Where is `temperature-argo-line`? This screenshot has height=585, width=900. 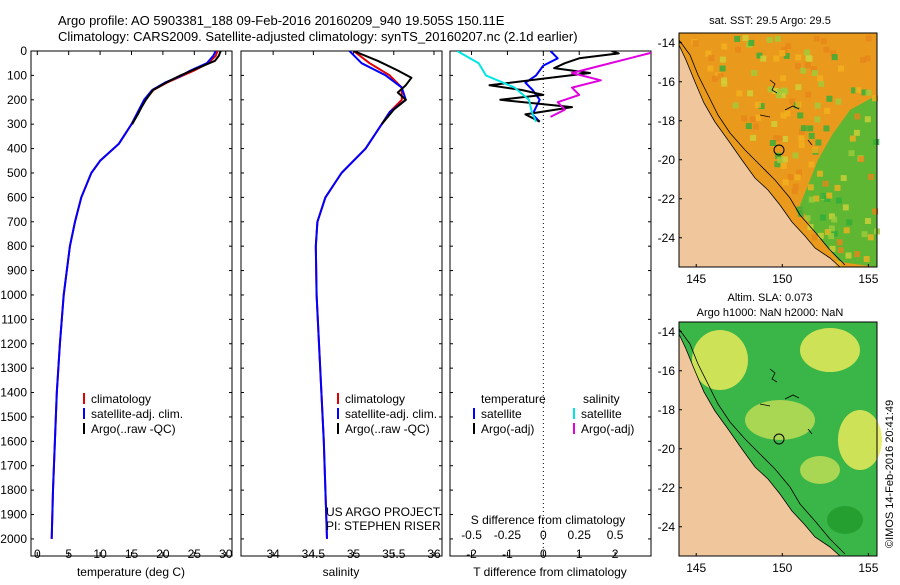 temperature-argo-line is located at coordinates (176, 88).